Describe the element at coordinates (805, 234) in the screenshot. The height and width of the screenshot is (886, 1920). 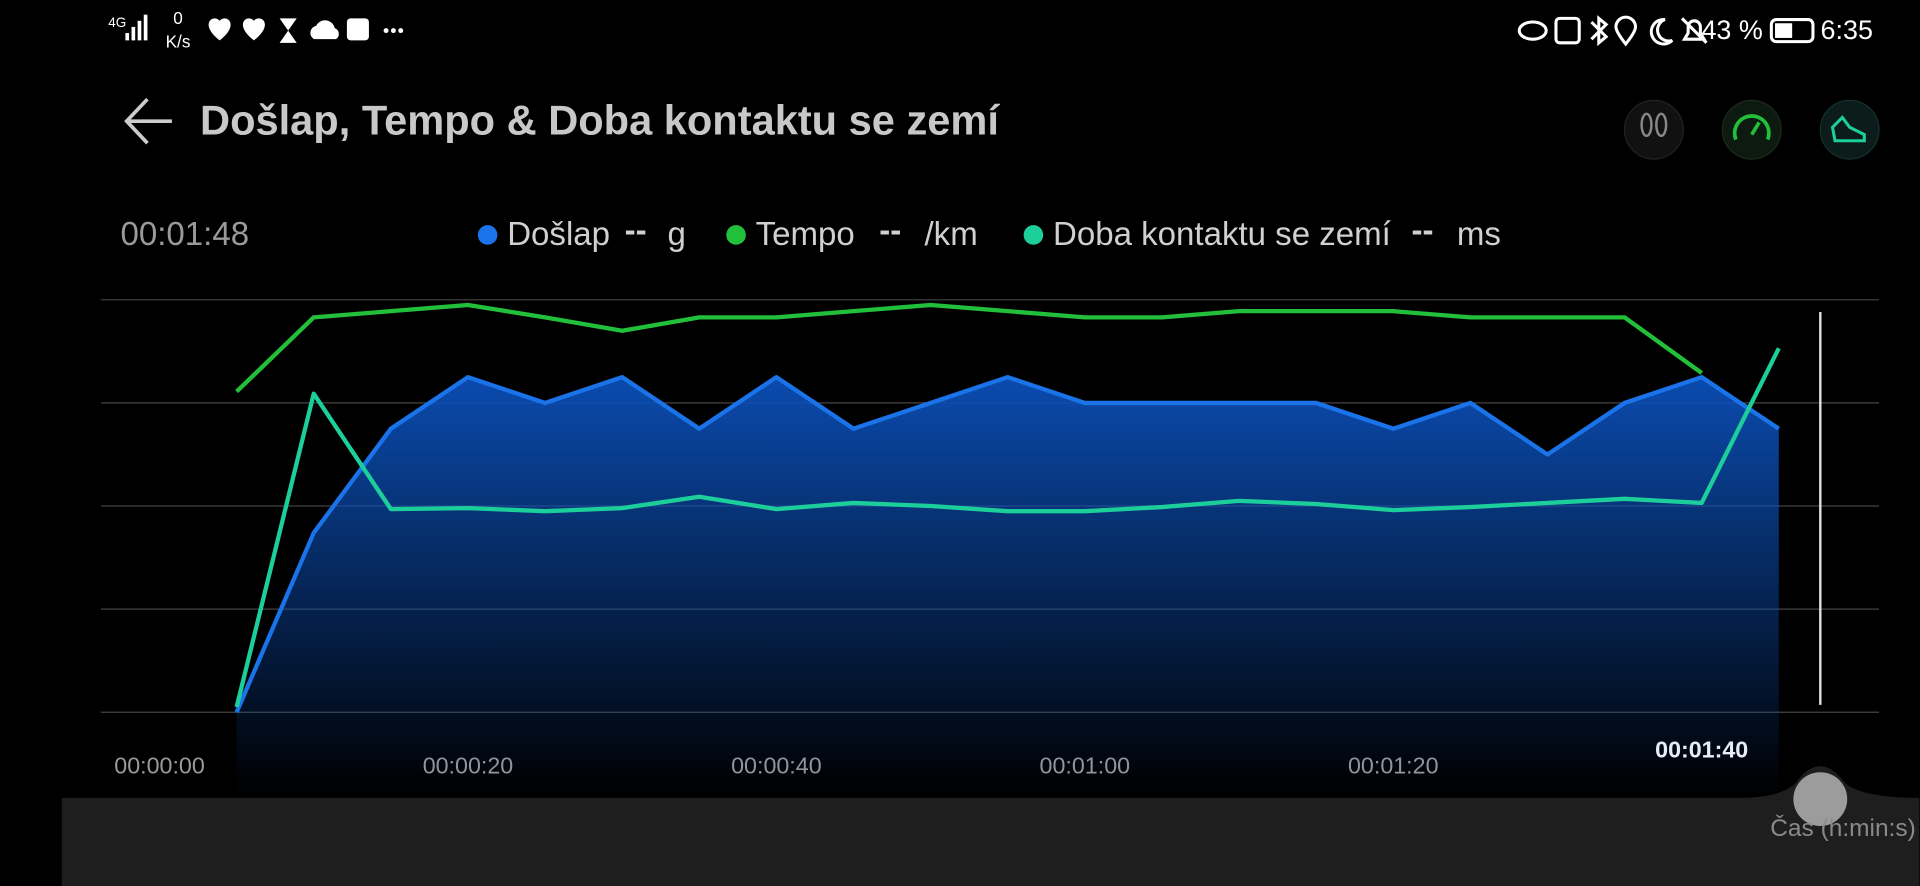
I see `legend-name: Tempo` at that location.